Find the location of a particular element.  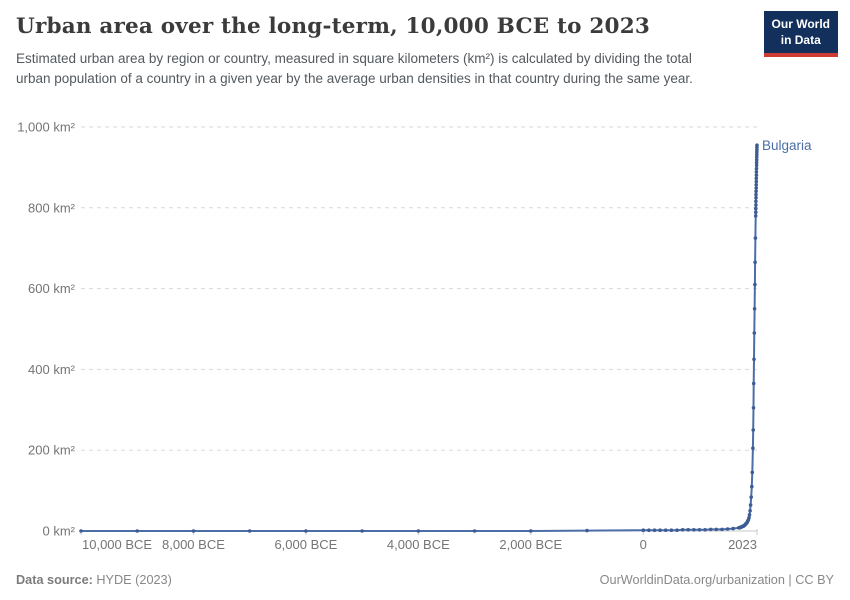

data-source: Data source: HYDE (2023) is located at coordinates (94, 580).